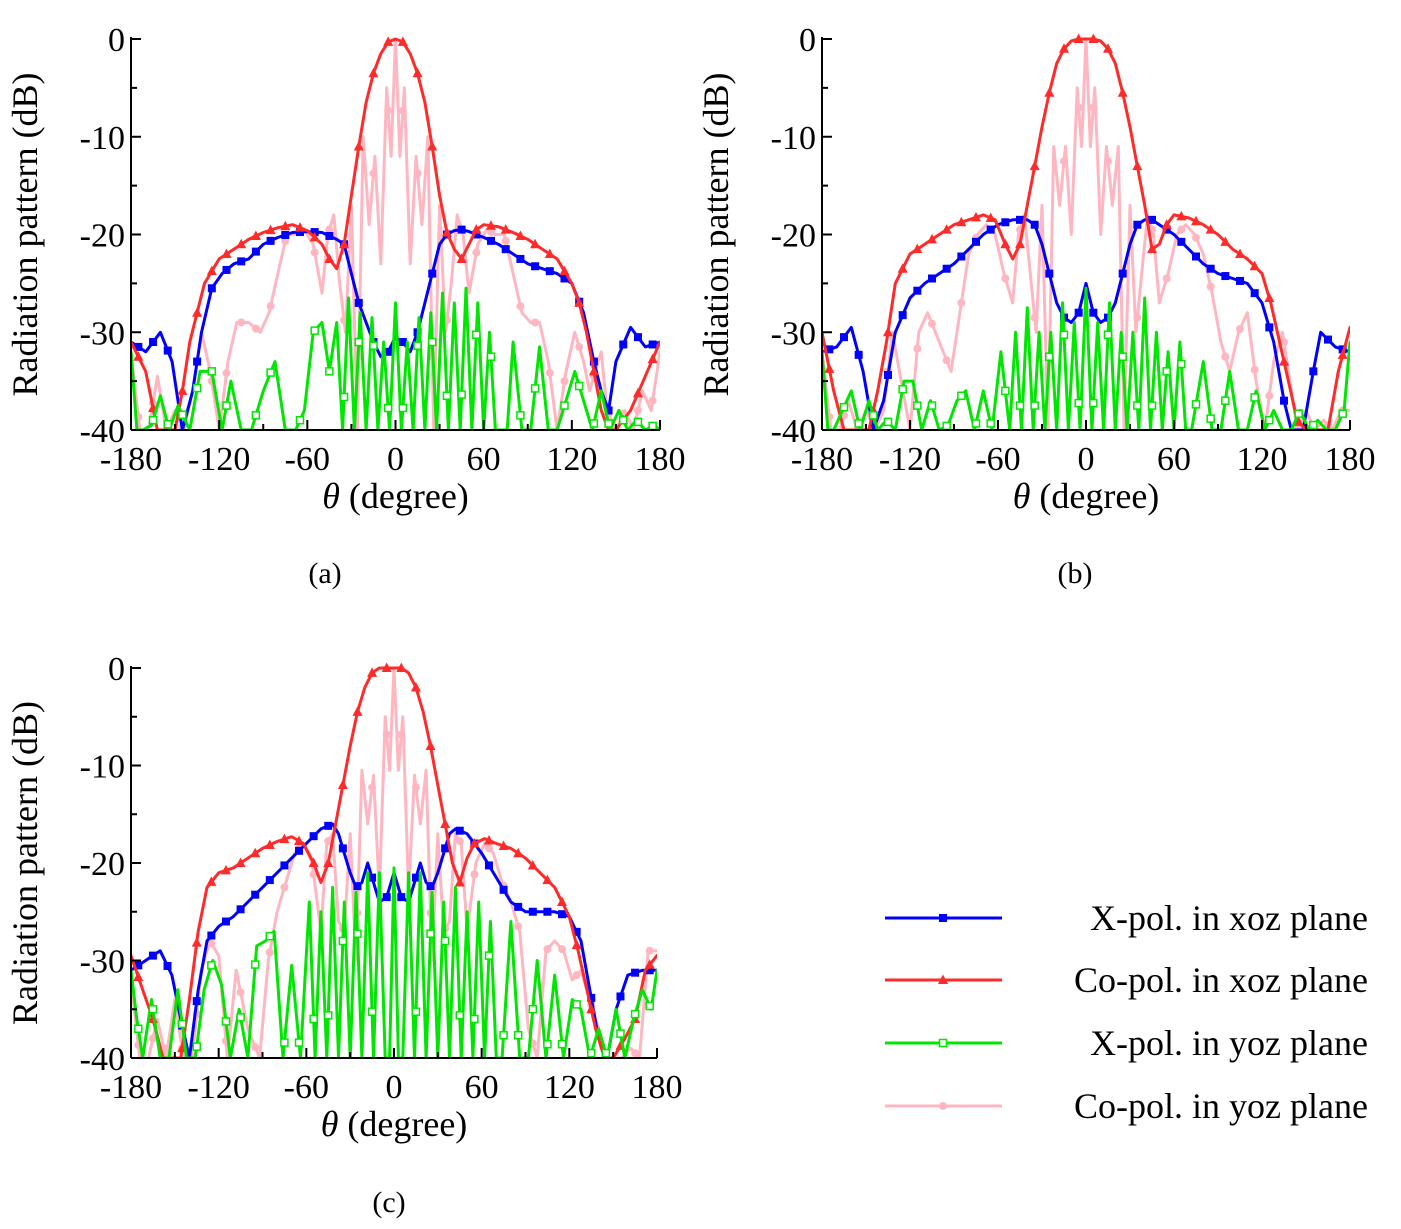 The height and width of the screenshot is (1229, 1401). I want to click on series-line-co-pol-in-yoz-plane, so click(395, 233).